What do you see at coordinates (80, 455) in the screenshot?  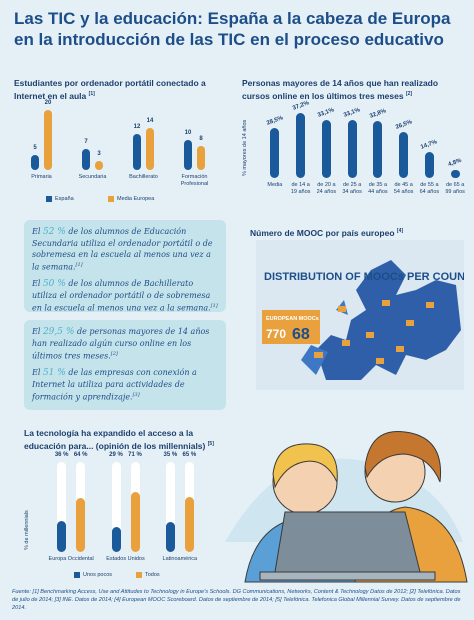 I see `value-label: 64 %` at bounding box center [80, 455].